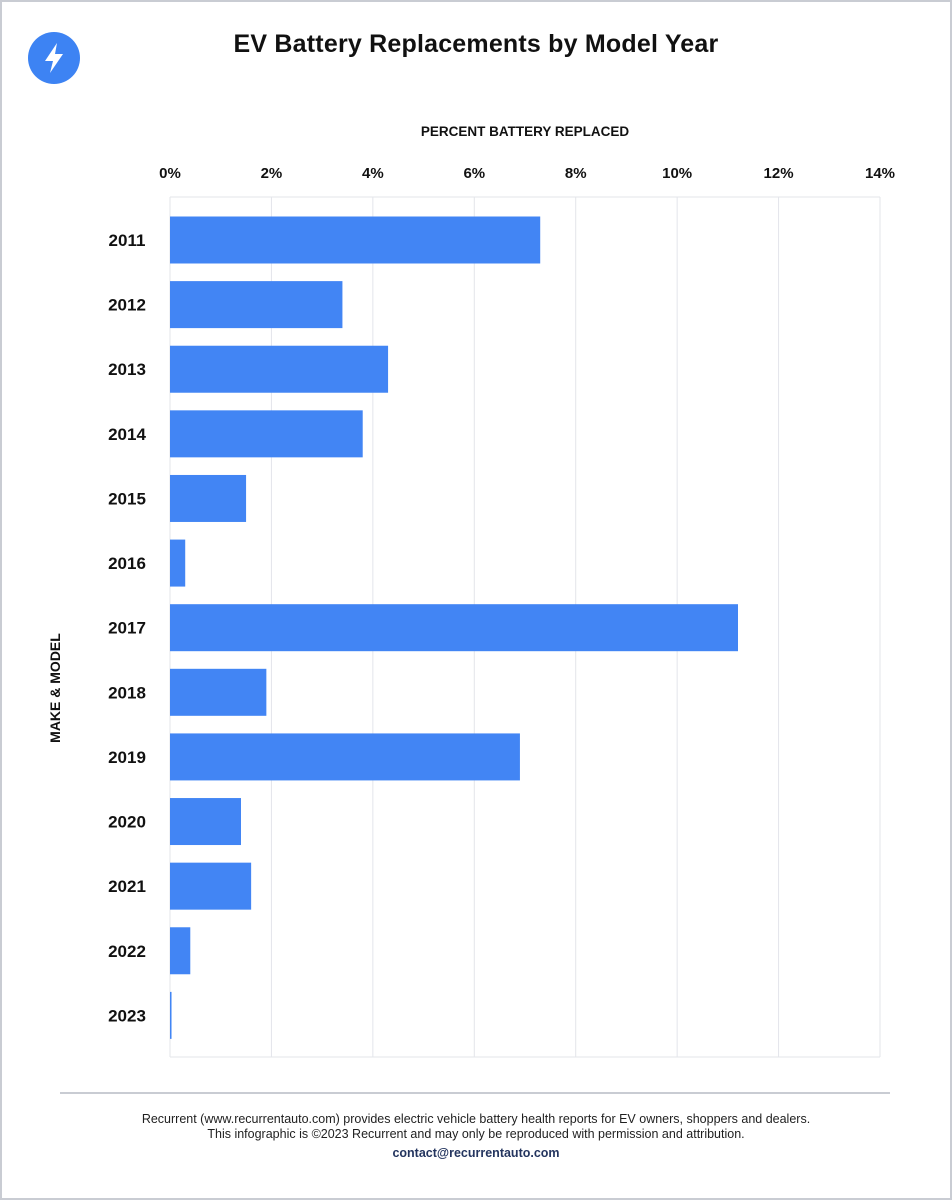 Image resolution: width=952 pixels, height=1200 pixels. I want to click on y-tick-label: 2022, so click(127, 951).